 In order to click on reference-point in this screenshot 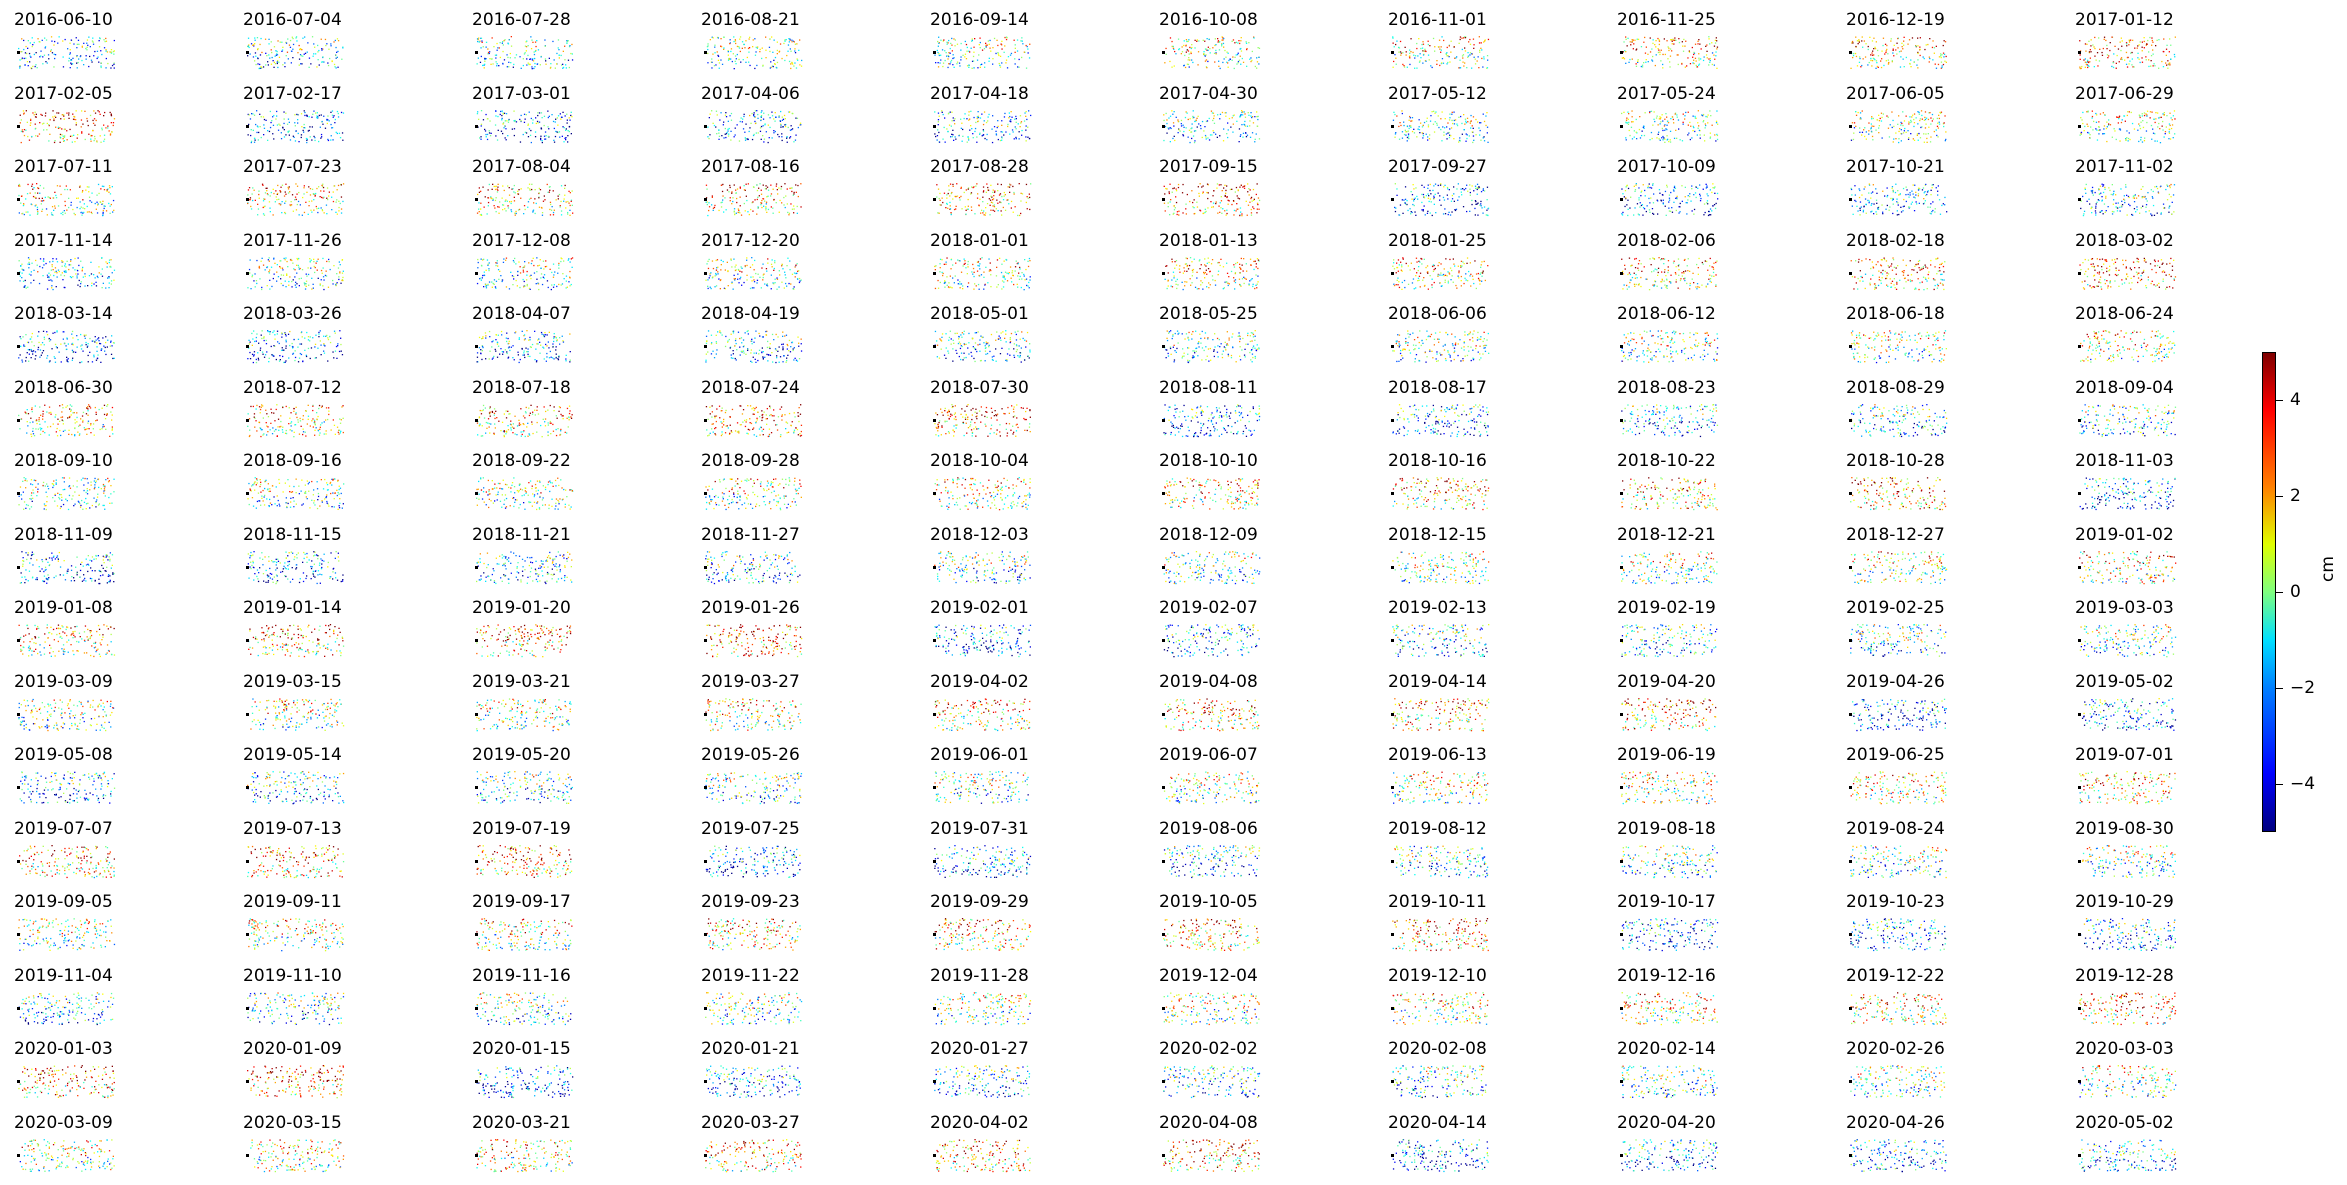, I will do `click(1163, 199)`.